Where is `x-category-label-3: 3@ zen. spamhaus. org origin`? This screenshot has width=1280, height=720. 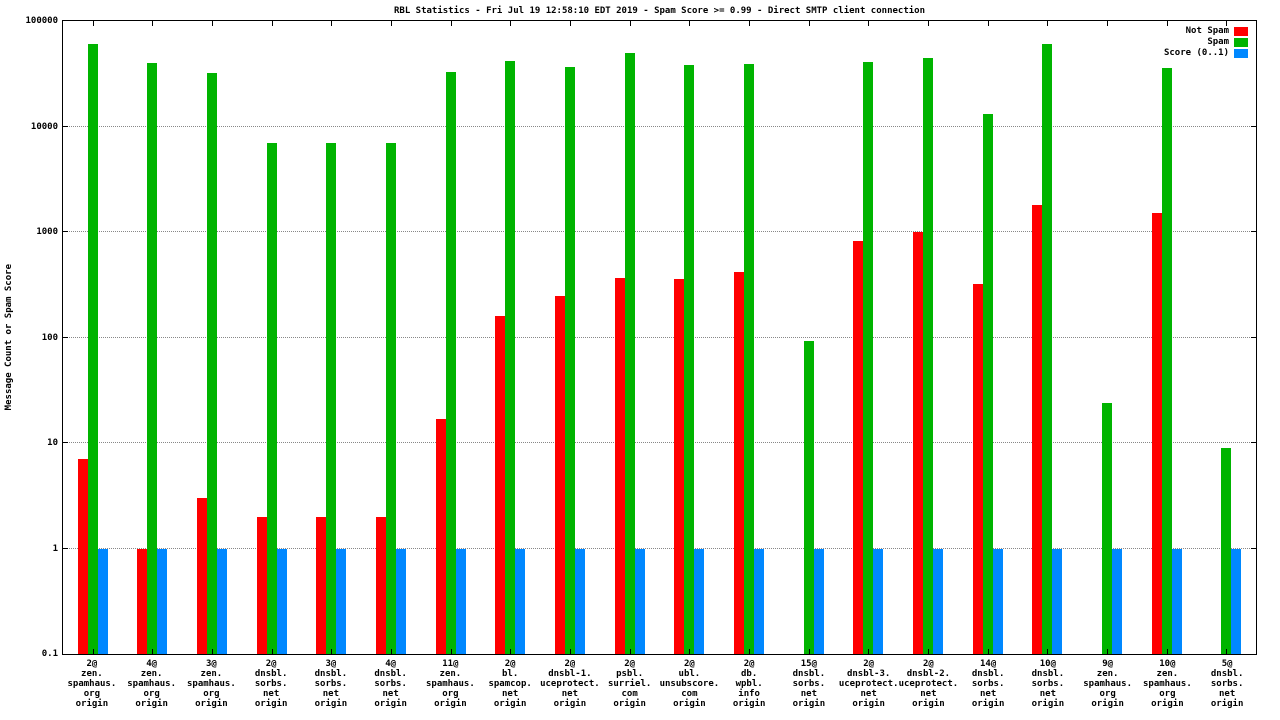 x-category-label-3: 3@ zen. spamhaus. org origin is located at coordinates (211, 684).